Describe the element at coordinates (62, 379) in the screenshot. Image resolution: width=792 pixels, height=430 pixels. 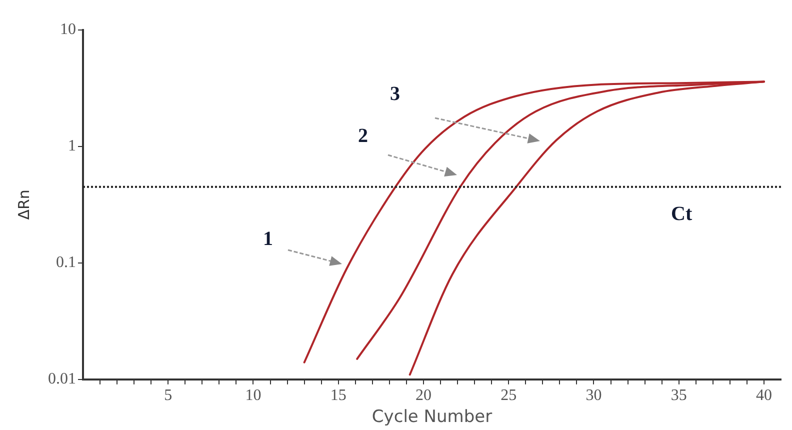
I see `y-tick-label: 0.01` at that location.